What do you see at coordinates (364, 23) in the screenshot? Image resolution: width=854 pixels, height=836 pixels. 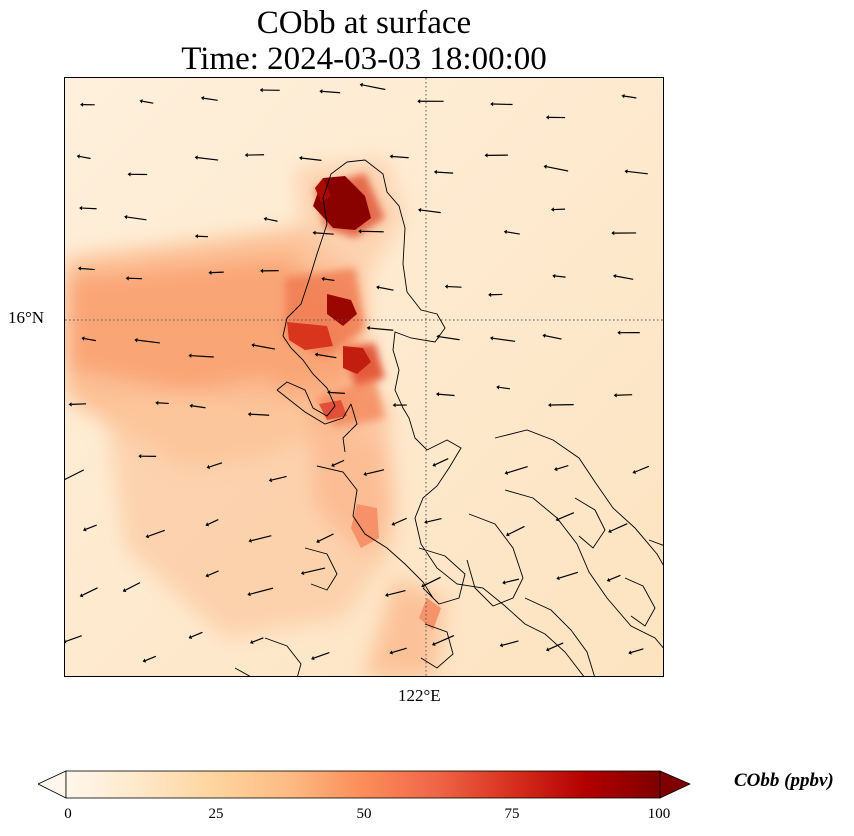 I see `map-title: CObb at surface` at bounding box center [364, 23].